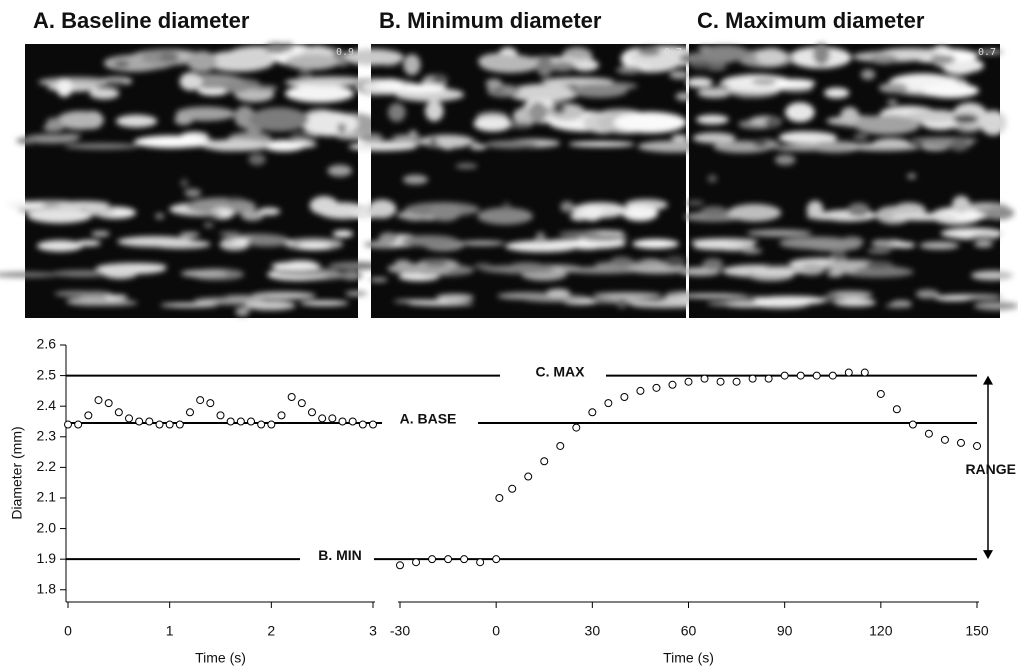 This screenshot has width=1018, height=668. Describe the element at coordinates (47, 497) in the screenshot. I see `y-tick-label: 2.1` at that location.